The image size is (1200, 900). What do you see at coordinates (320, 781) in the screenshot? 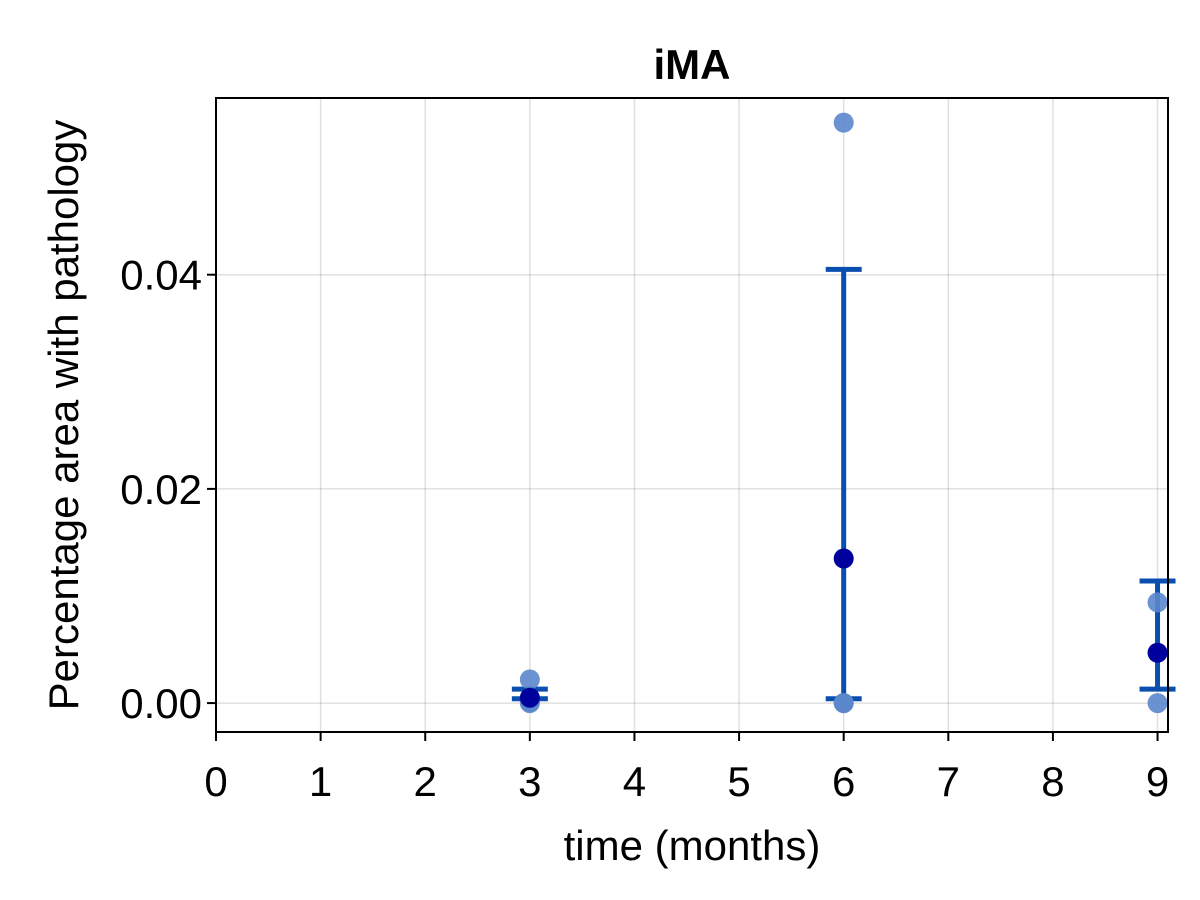
I see `x-tick-label: 1` at bounding box center [320, 781].